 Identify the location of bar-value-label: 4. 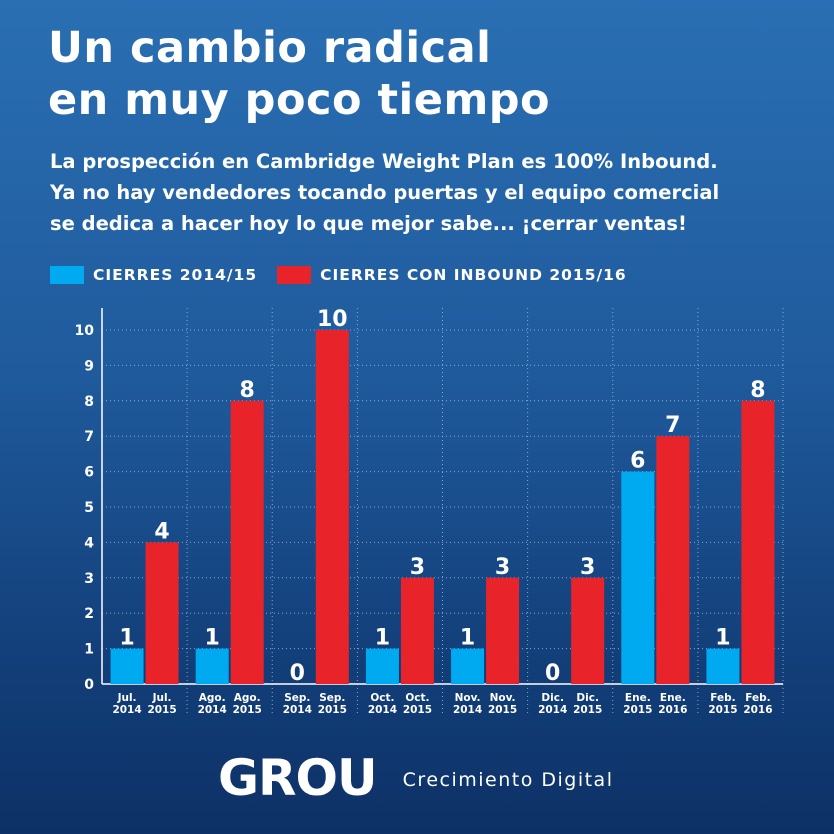
(161, 531).